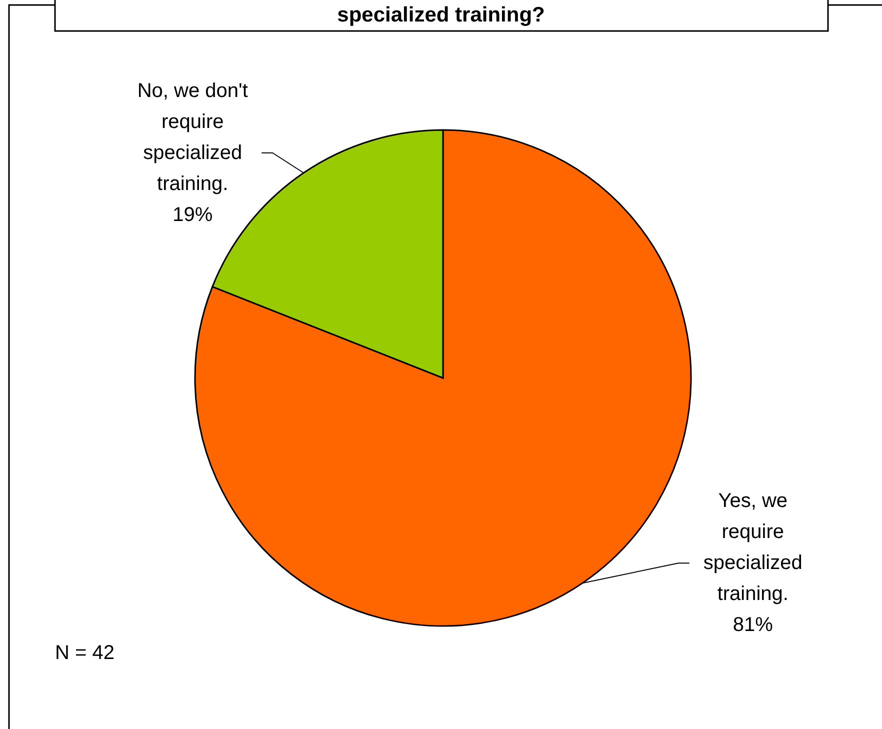 This screenshot has width=882, height=729. Describe the element at coordinates (192, 215) in the screenshot. I see `data-label: 19%` at that location.